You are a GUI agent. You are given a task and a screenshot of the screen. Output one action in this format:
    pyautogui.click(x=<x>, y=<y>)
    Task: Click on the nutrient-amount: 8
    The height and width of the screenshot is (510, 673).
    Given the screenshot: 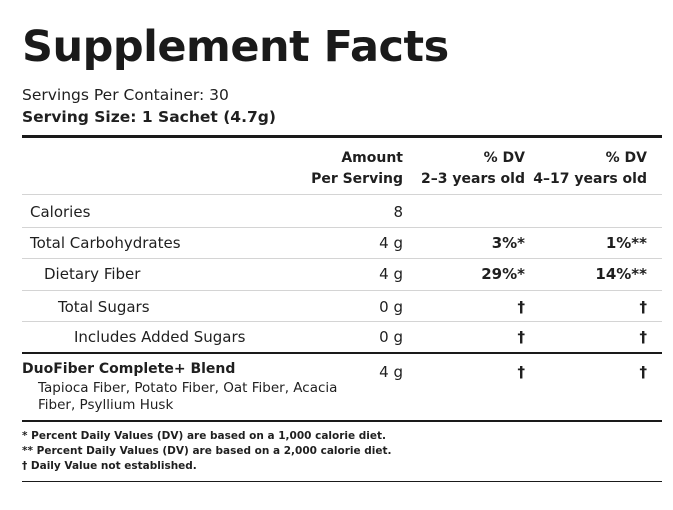 What is the action you would take?
    pyautogui.click(x=398, y=212)
    